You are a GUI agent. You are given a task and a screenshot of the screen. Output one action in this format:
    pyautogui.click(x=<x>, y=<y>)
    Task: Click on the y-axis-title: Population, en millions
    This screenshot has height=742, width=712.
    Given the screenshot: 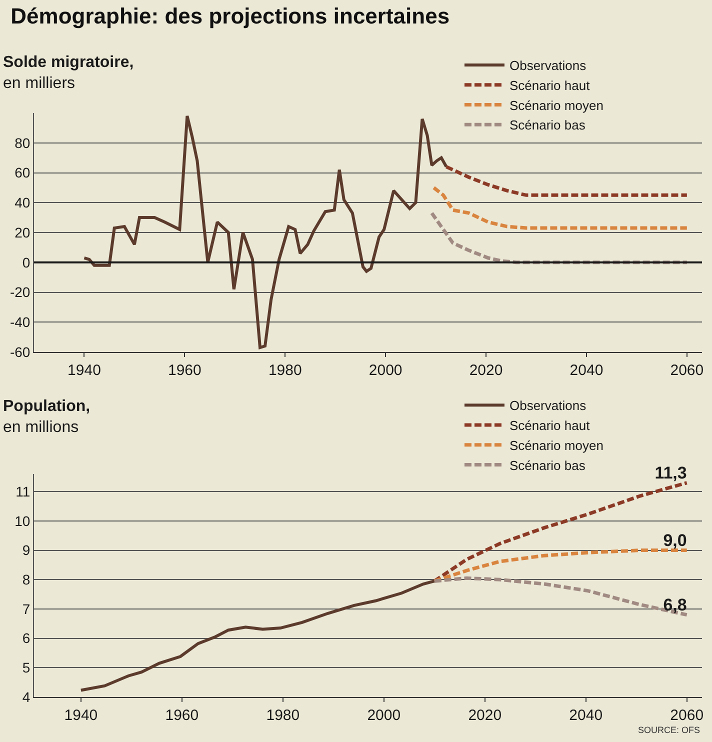 What is the action you would take?
    pyautogui.click(x=46, y=417)
    